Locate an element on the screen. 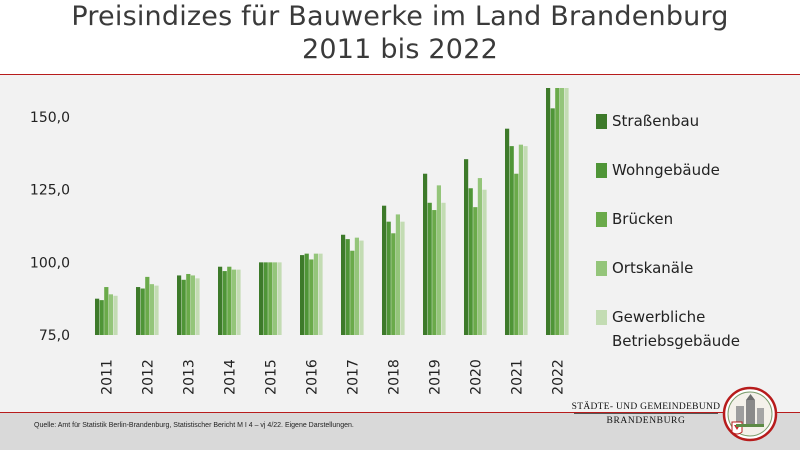 The height and width of the screenshot is (450, 800). x-tick-label: 2022 is located at coordinates (559, 377).